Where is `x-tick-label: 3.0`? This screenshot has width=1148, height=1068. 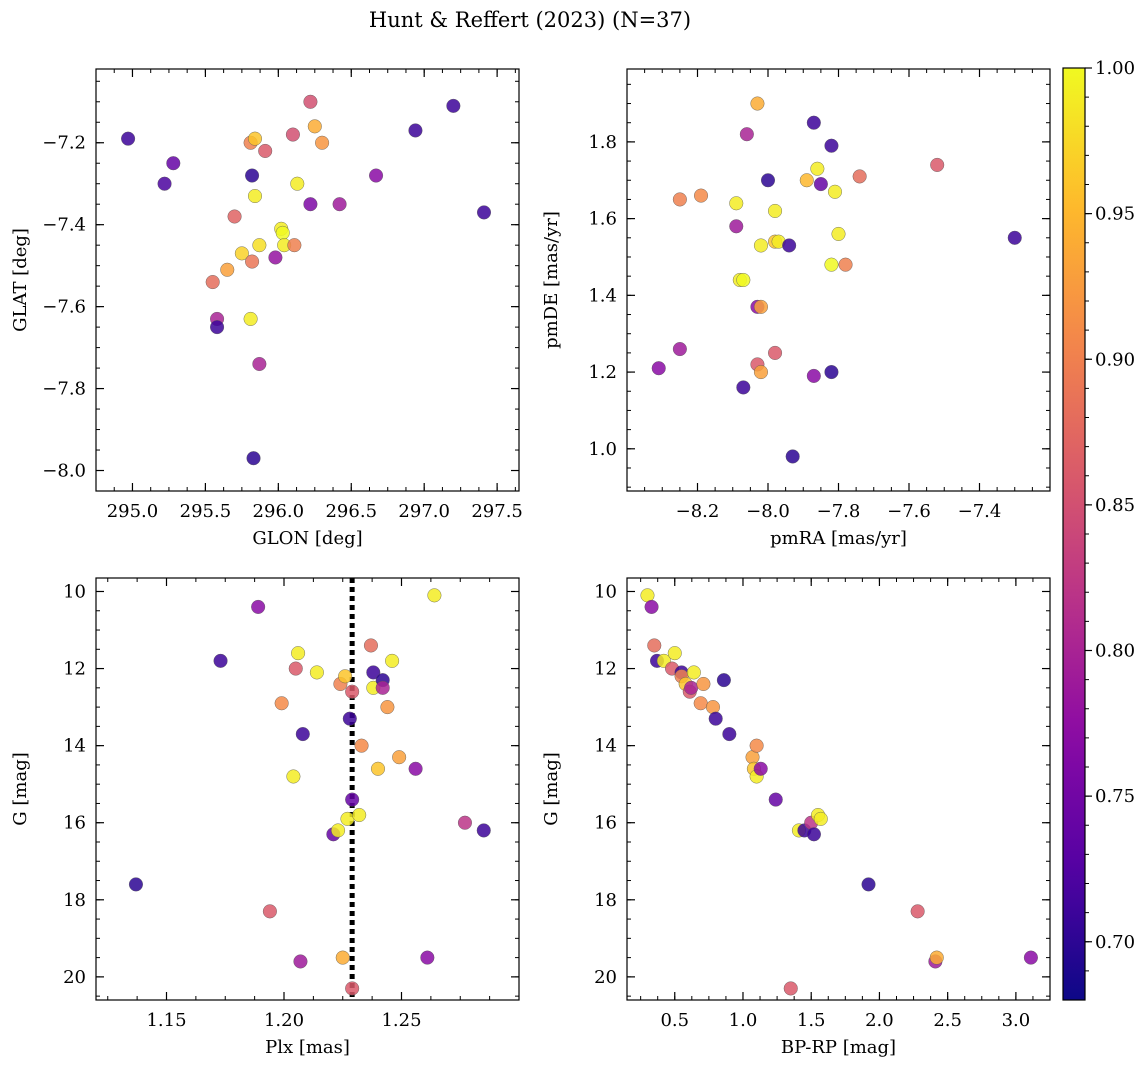
x-tick-label: 3.0 is located at coordinates (1016, 1020).